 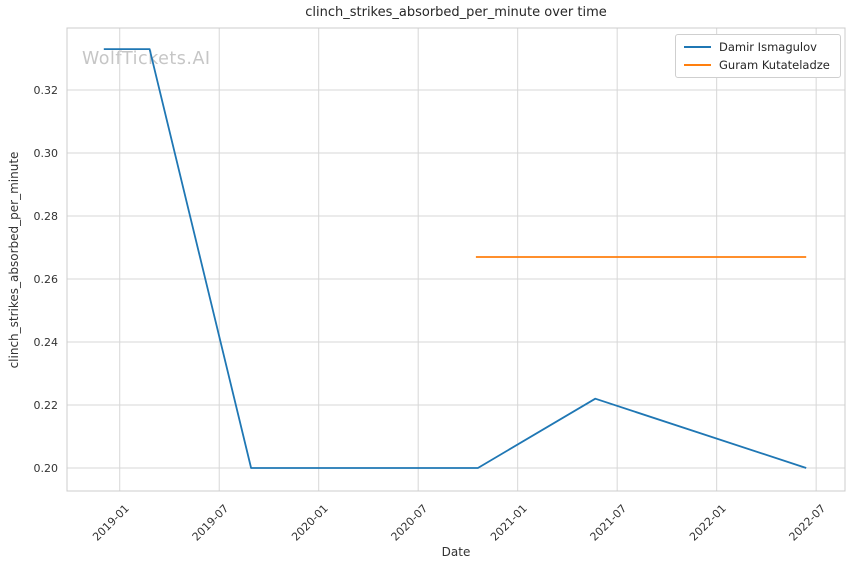 I want to click on x-tick-label: 2021-07, so click(x=609, y=523).